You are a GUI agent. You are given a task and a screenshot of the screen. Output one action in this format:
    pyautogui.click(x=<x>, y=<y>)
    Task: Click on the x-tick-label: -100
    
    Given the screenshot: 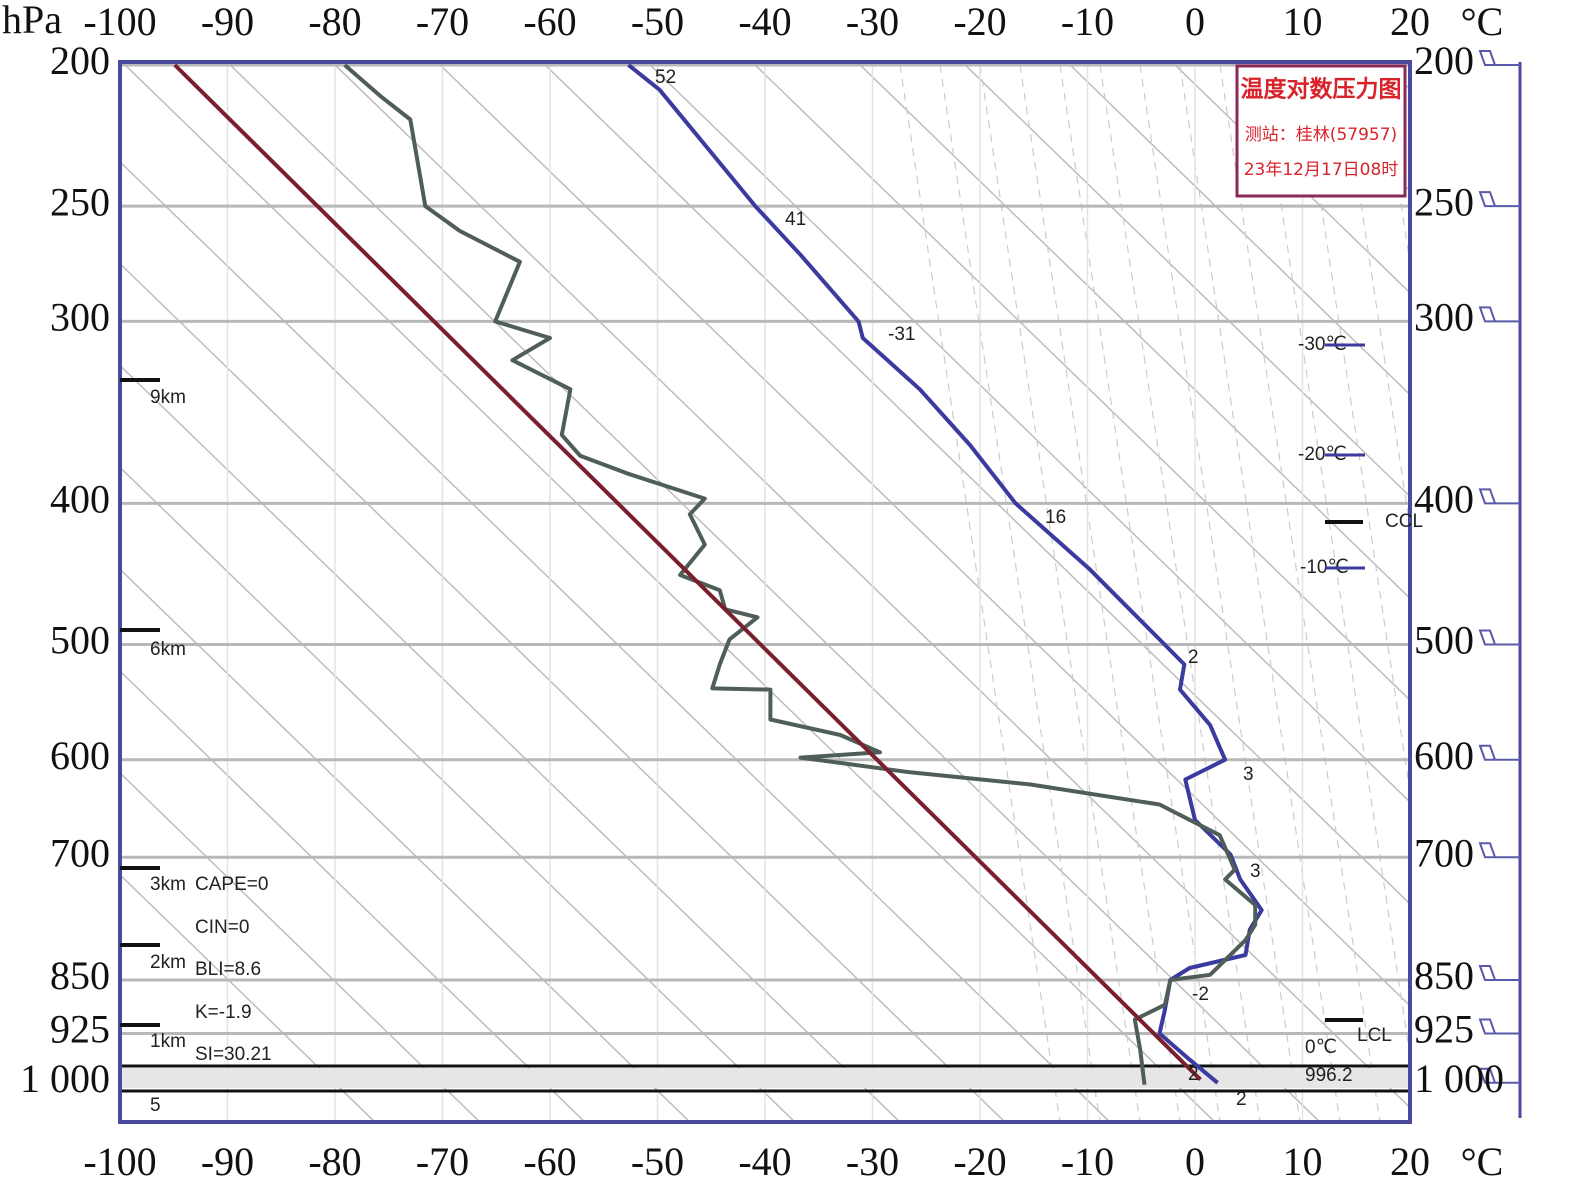 What is the action you would take?
    pyautogui.click(x=119, y=22)
    